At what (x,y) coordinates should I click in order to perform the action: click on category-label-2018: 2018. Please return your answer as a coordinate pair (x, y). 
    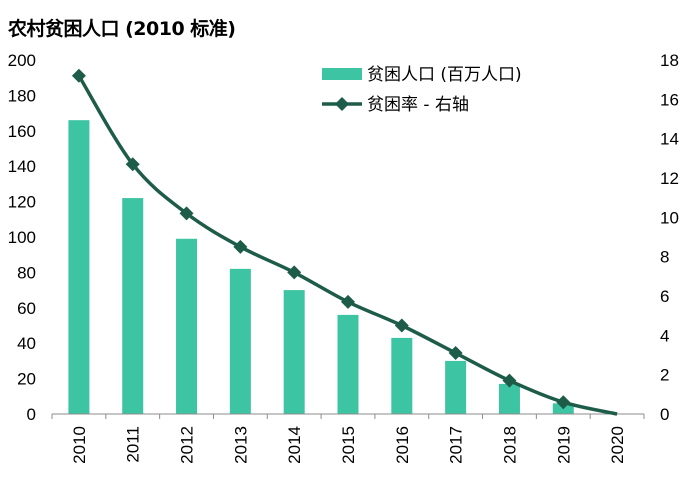
    Looking at the image, I should click on (509, 445).